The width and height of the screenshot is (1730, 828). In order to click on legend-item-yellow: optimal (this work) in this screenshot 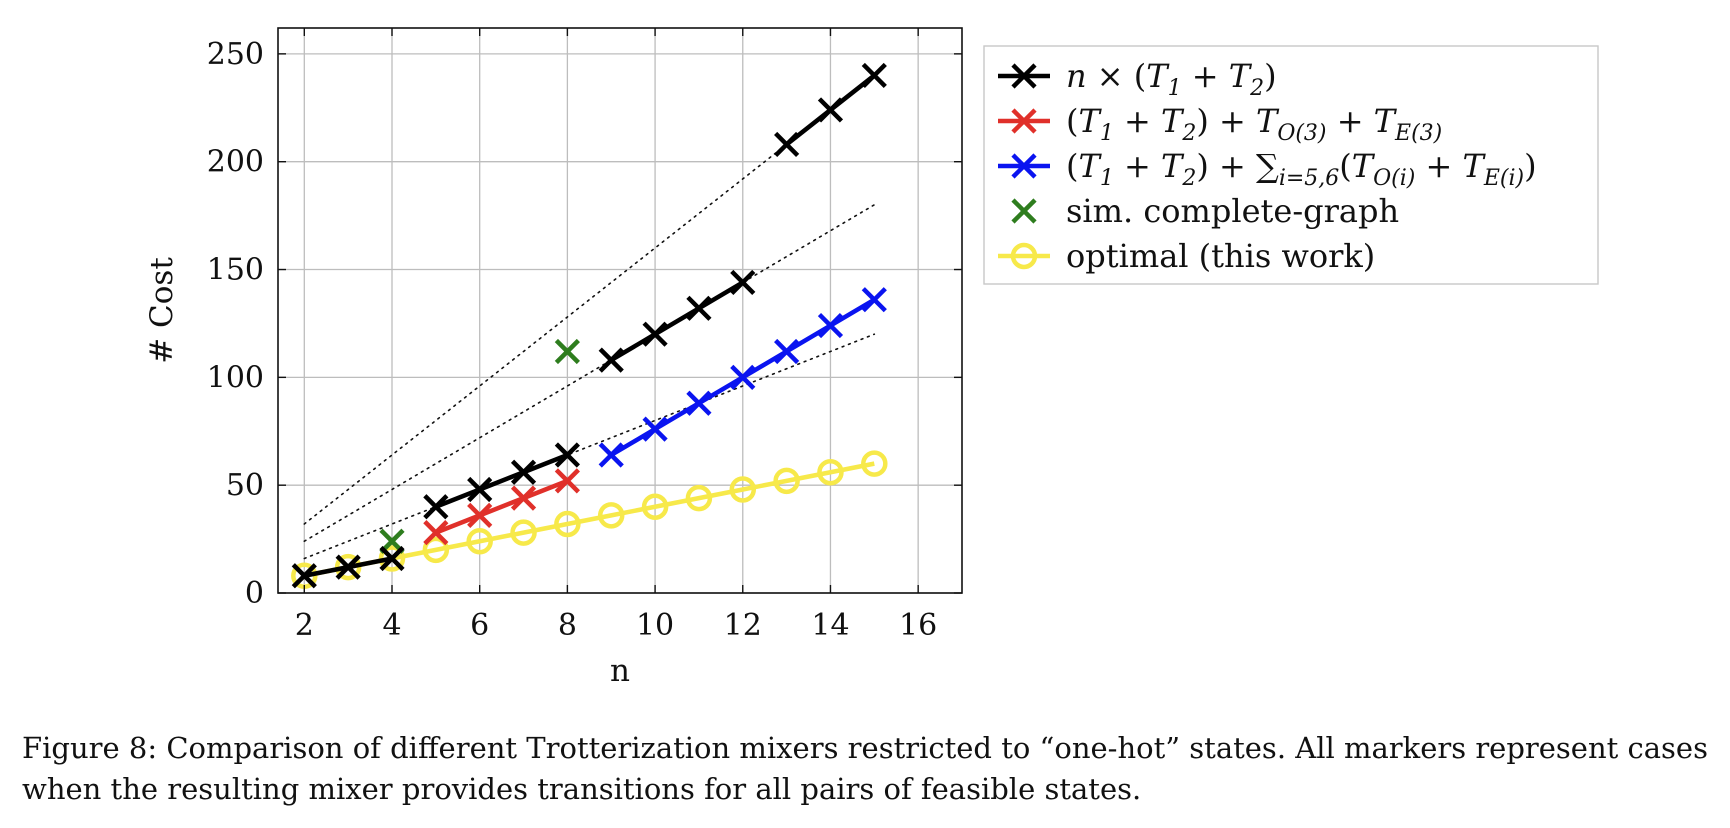, I will do `click(1186, 256)`.